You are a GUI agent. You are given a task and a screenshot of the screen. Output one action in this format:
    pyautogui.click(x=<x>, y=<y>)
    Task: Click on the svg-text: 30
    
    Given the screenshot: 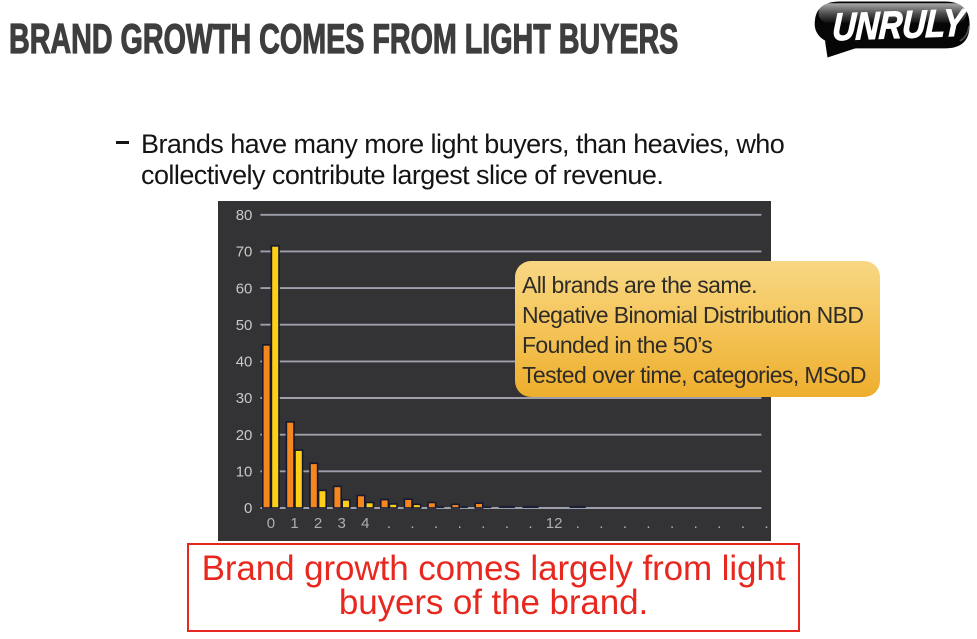 What is the action you would take?
    pyautogui.click(x=244, y=398)
    